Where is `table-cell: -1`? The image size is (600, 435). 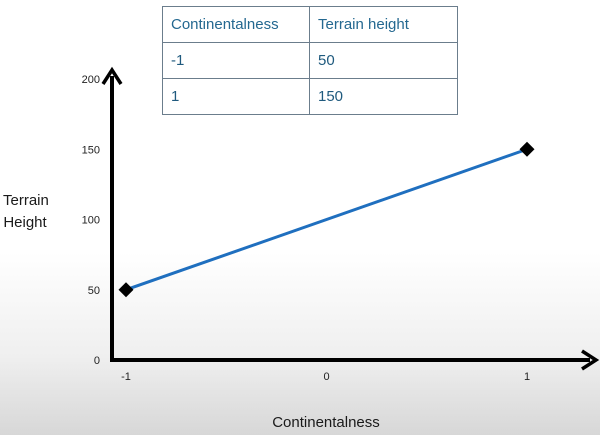
table-cell: -1 is located at coordinates (236, 60).